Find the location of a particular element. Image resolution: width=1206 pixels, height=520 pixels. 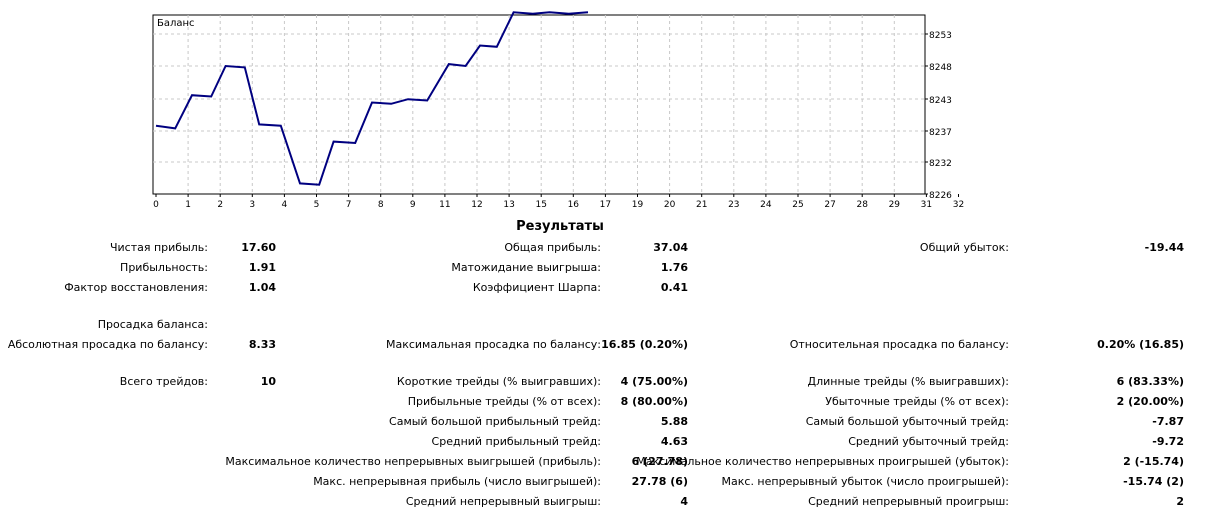

result-value: 1.76 is located at coordinates (674, 267).